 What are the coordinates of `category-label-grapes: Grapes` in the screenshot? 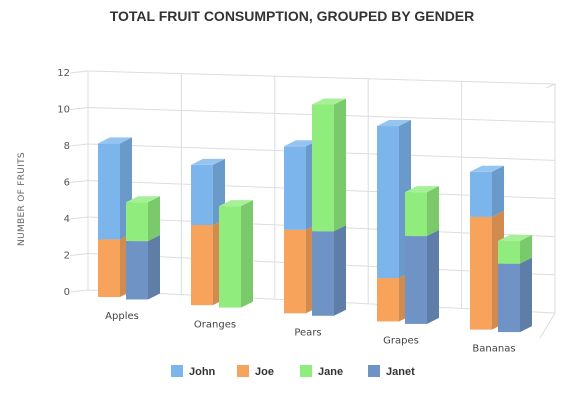 It's located at (401, 341).